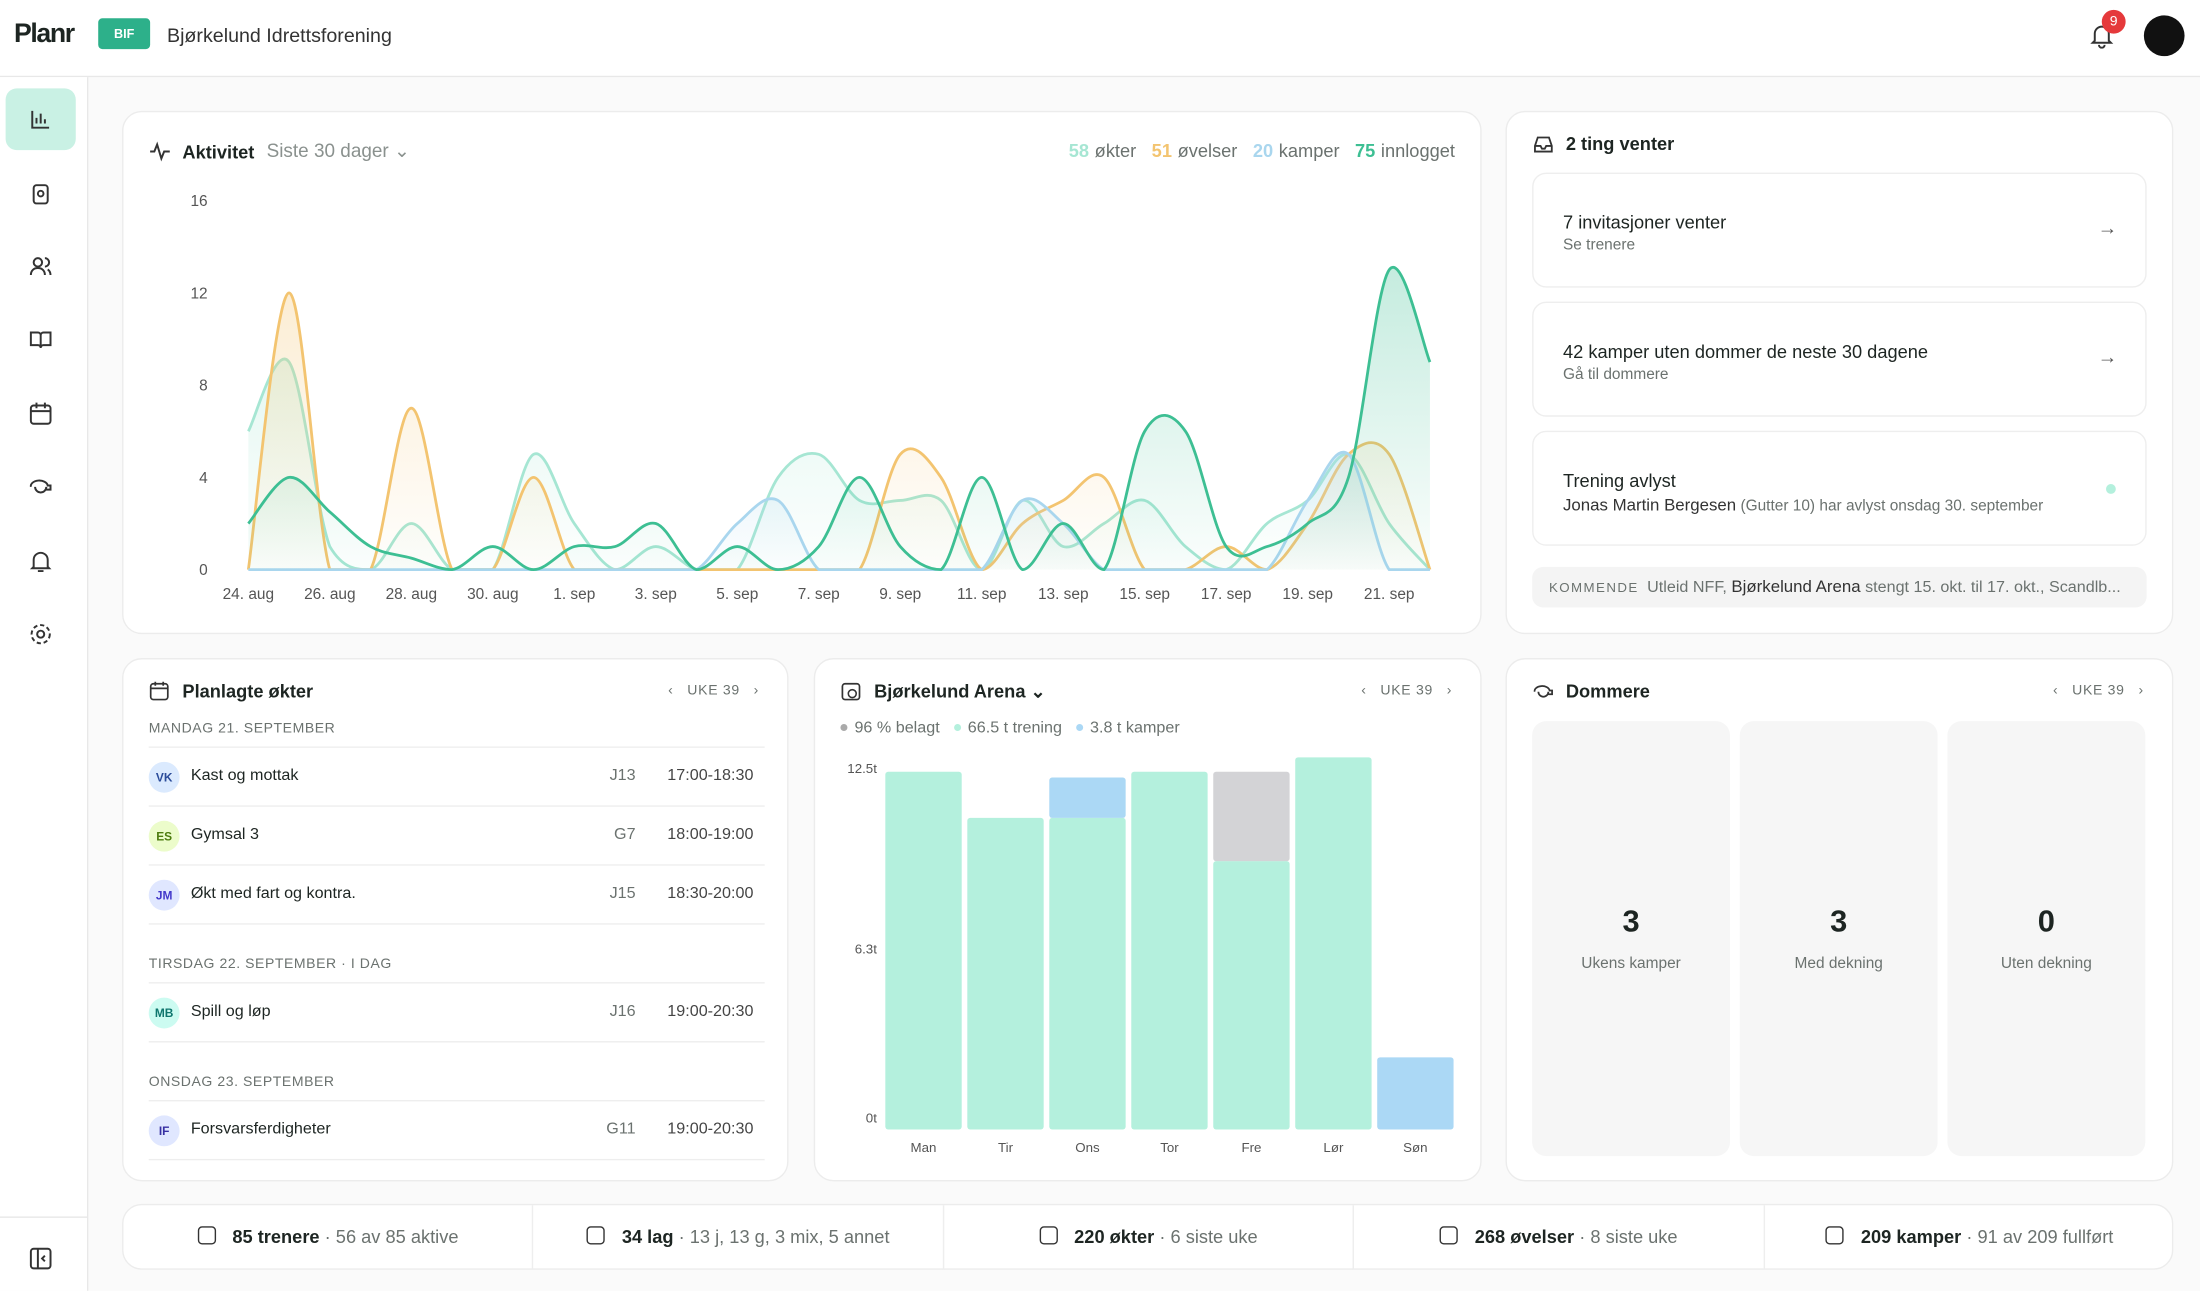  Describe the element at coordinates (1365, 151) in the screenshot. I see `legend-total: 75` at that location.